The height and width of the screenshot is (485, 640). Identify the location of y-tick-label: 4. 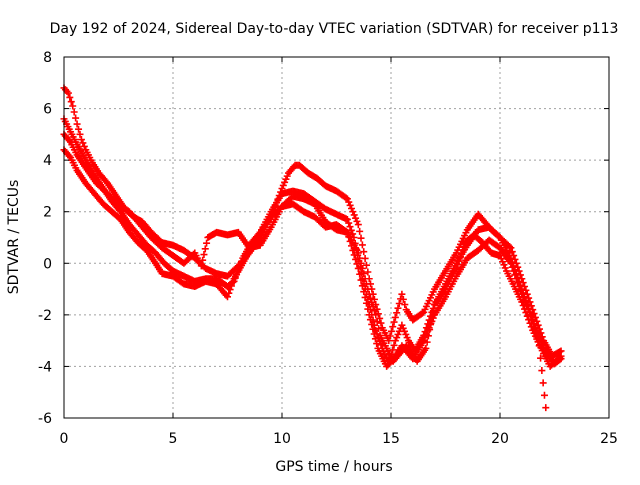
(47, 161).